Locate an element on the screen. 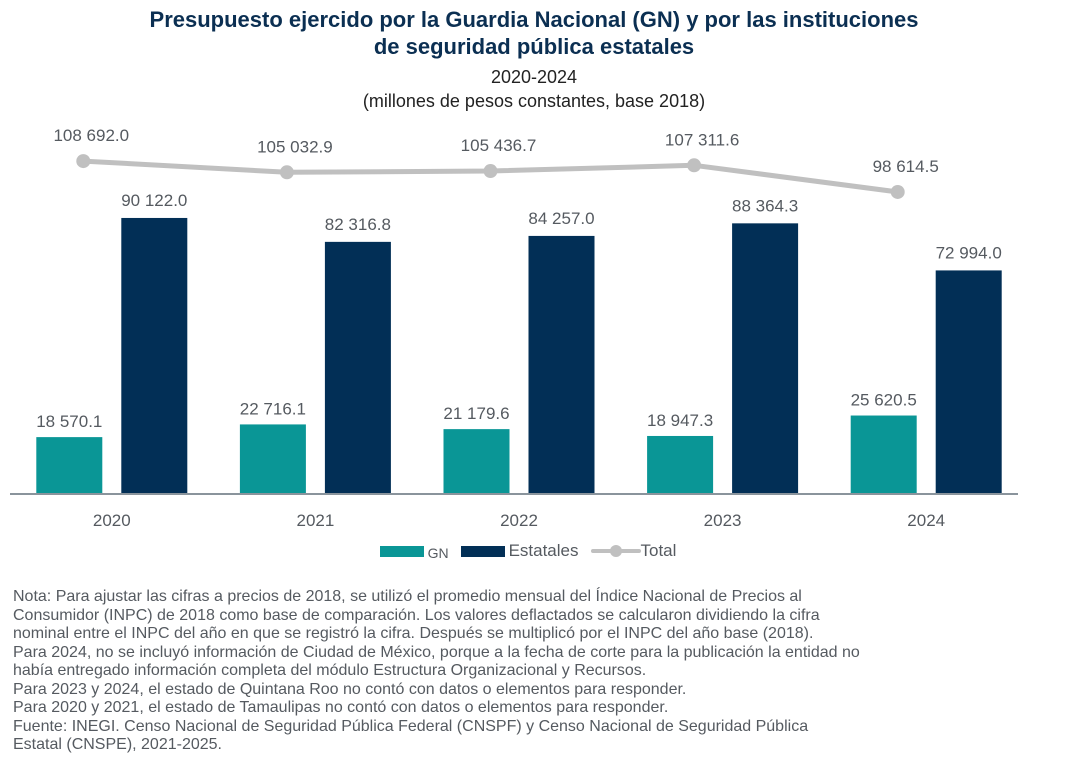 The height and width of the screenshot is (783, 1068). bar-estatales-2020 is located at coordinates (154, 356).